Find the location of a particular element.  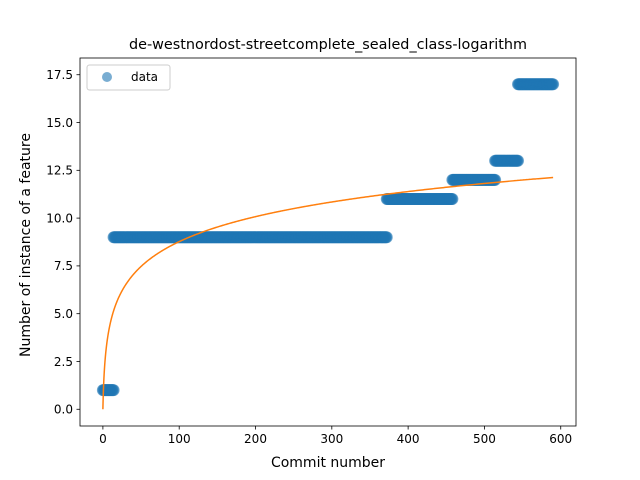

x-tick-label: 0 is located at coordinates (103, 439).